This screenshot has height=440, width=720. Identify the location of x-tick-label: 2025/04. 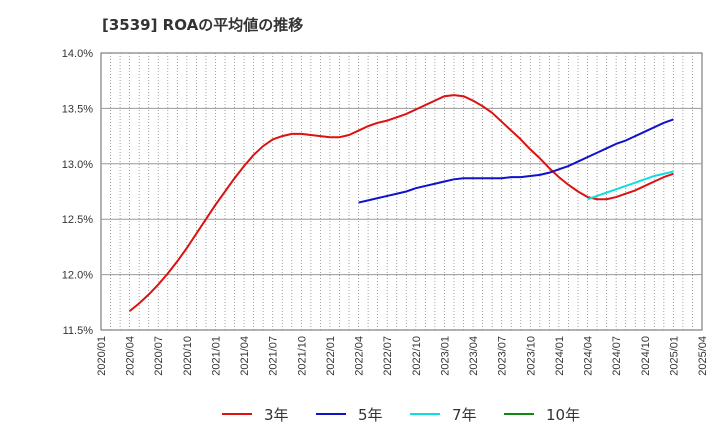
(703, 356).